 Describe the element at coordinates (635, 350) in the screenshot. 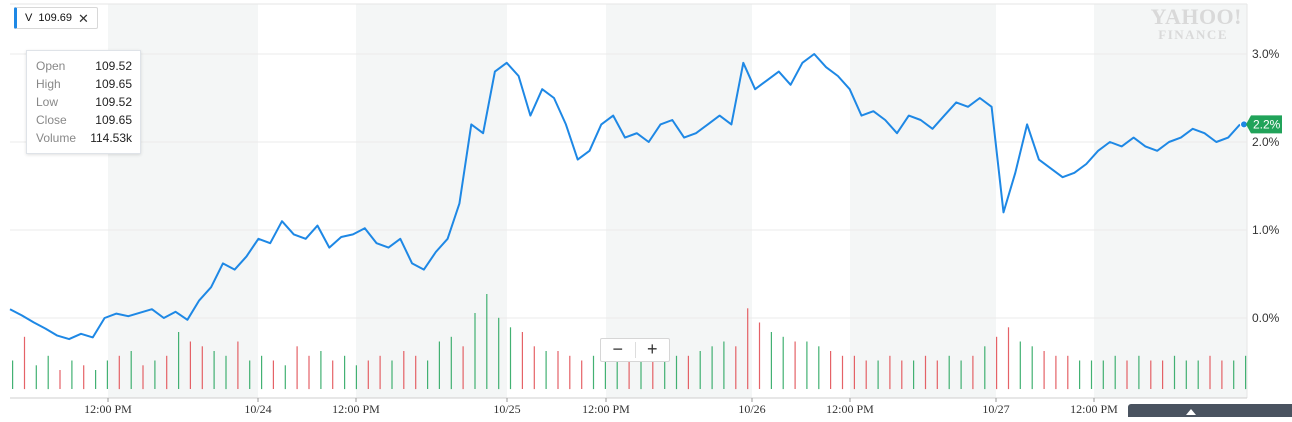

I see `zoom-control: − +` at that location.